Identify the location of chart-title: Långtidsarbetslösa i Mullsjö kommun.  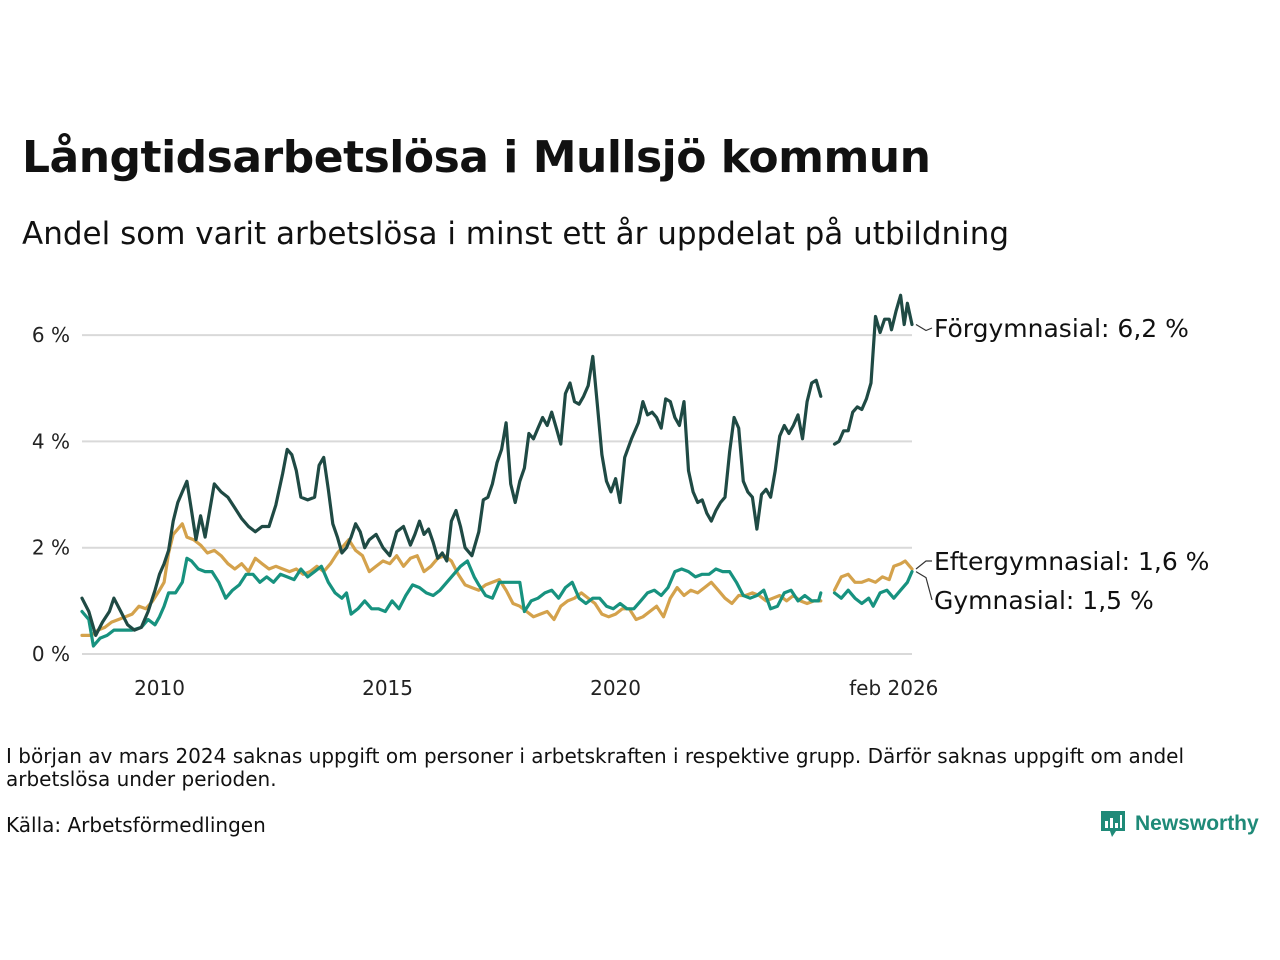
(476, 157).